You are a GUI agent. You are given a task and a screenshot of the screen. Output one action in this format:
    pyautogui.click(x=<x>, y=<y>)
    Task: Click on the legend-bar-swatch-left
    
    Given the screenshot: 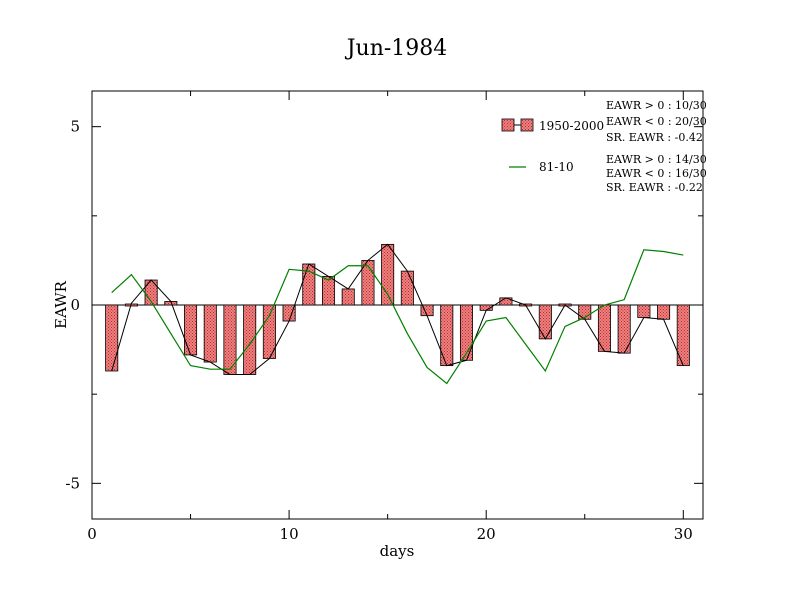 What is the action you would take?
    pyautogui.click(x=508, y=125)
    